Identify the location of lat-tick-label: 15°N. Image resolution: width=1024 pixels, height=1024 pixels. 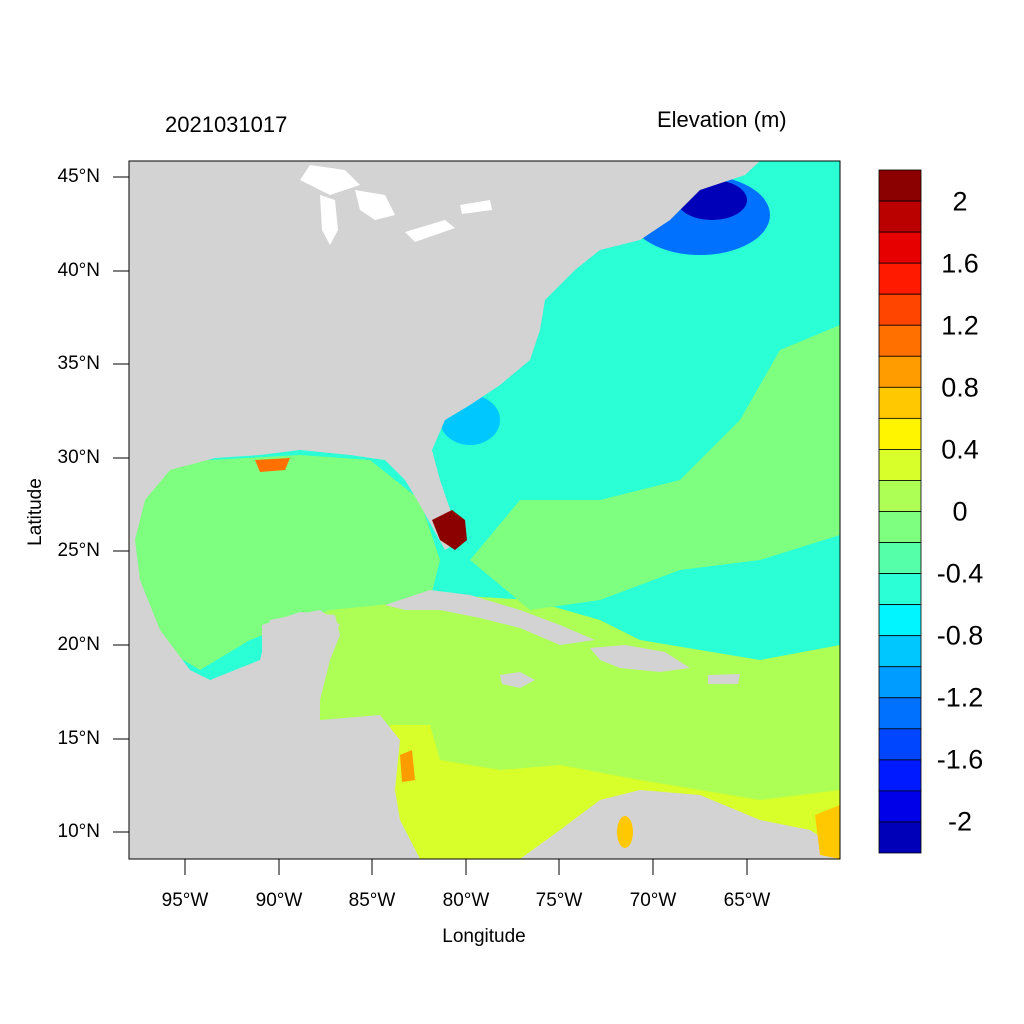
(78, 738).